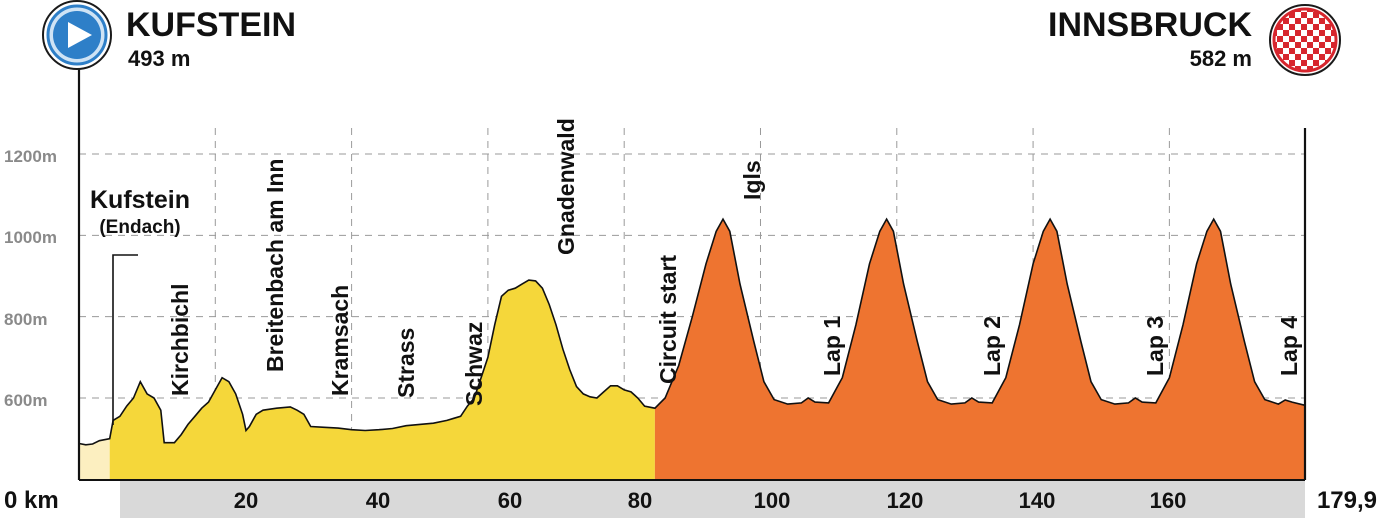  I want to click on play-icon, so click(77, 35).